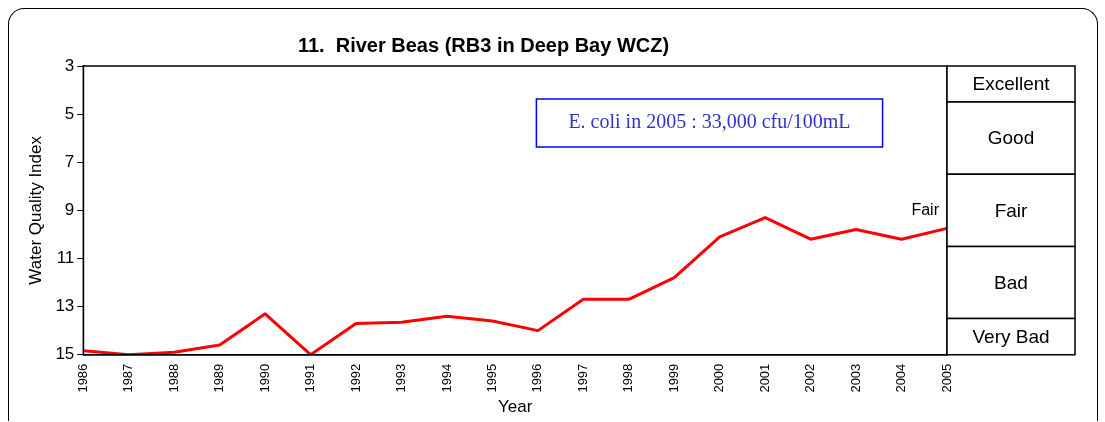 This screenshot has width=1105, height=422. I want to click on x-tick-label: 1986, so click(82, 378).